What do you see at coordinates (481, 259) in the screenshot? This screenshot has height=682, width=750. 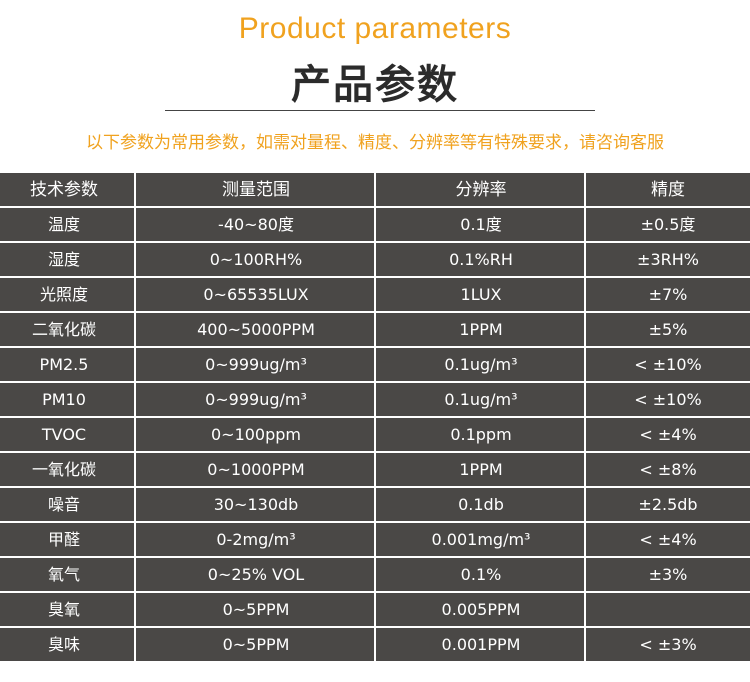 I see `resolution-value: 0.1%RH` at bounding box center [481, 259].